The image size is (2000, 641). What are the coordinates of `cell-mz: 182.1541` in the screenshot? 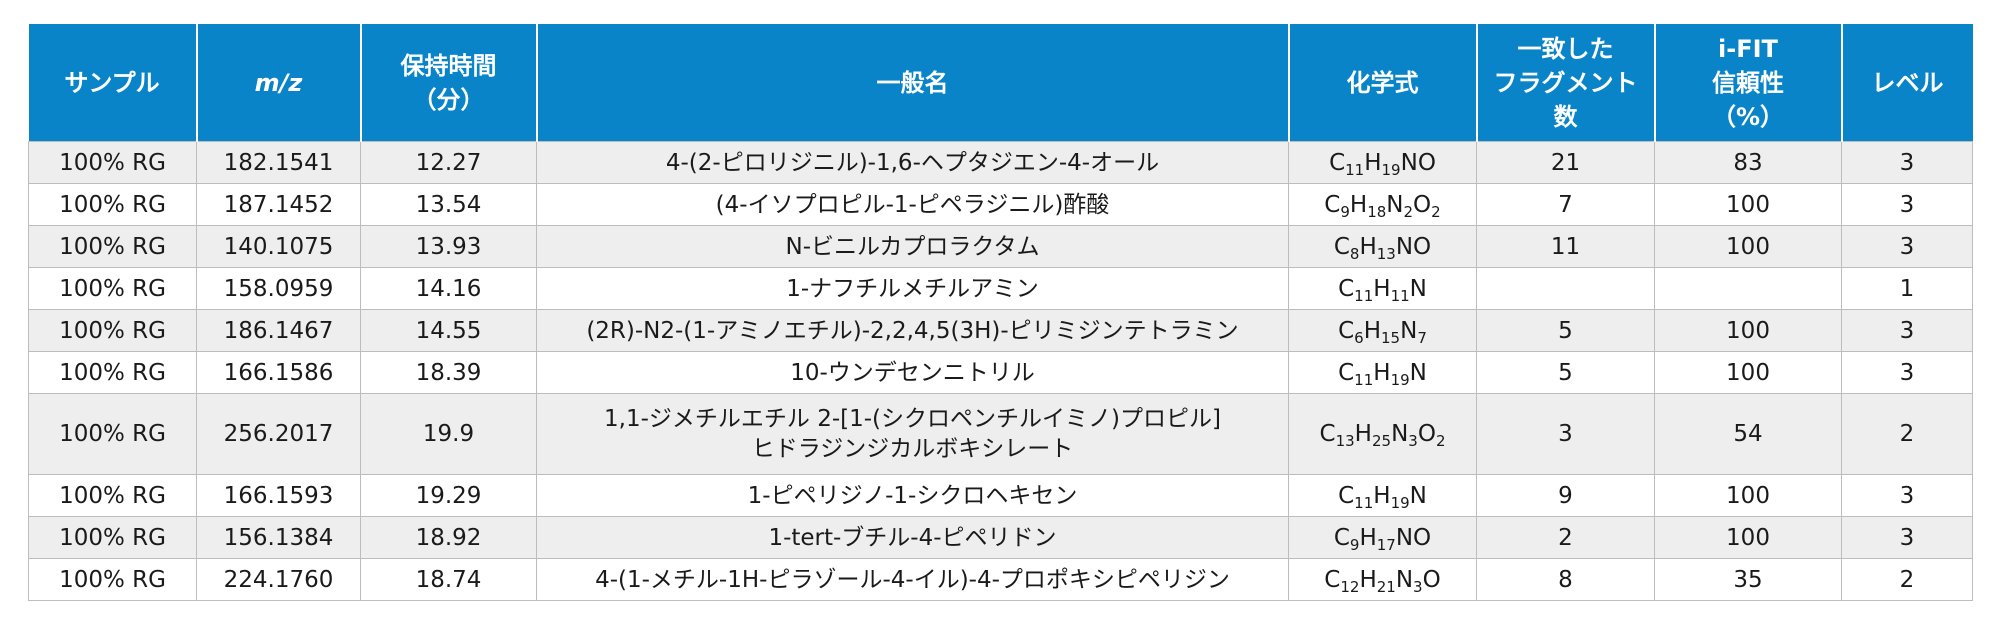 It's located at (278, 162).